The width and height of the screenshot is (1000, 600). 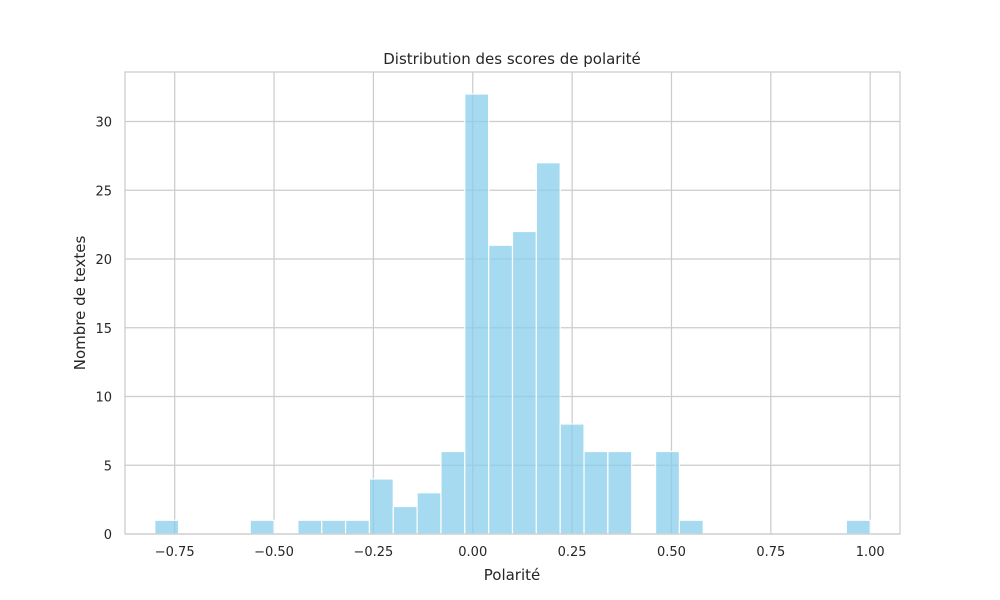 What do you see at coordinates (373, 552) in the screenshot?
I see `x-tick-label: −0.25` at bounding box center [373, 552].